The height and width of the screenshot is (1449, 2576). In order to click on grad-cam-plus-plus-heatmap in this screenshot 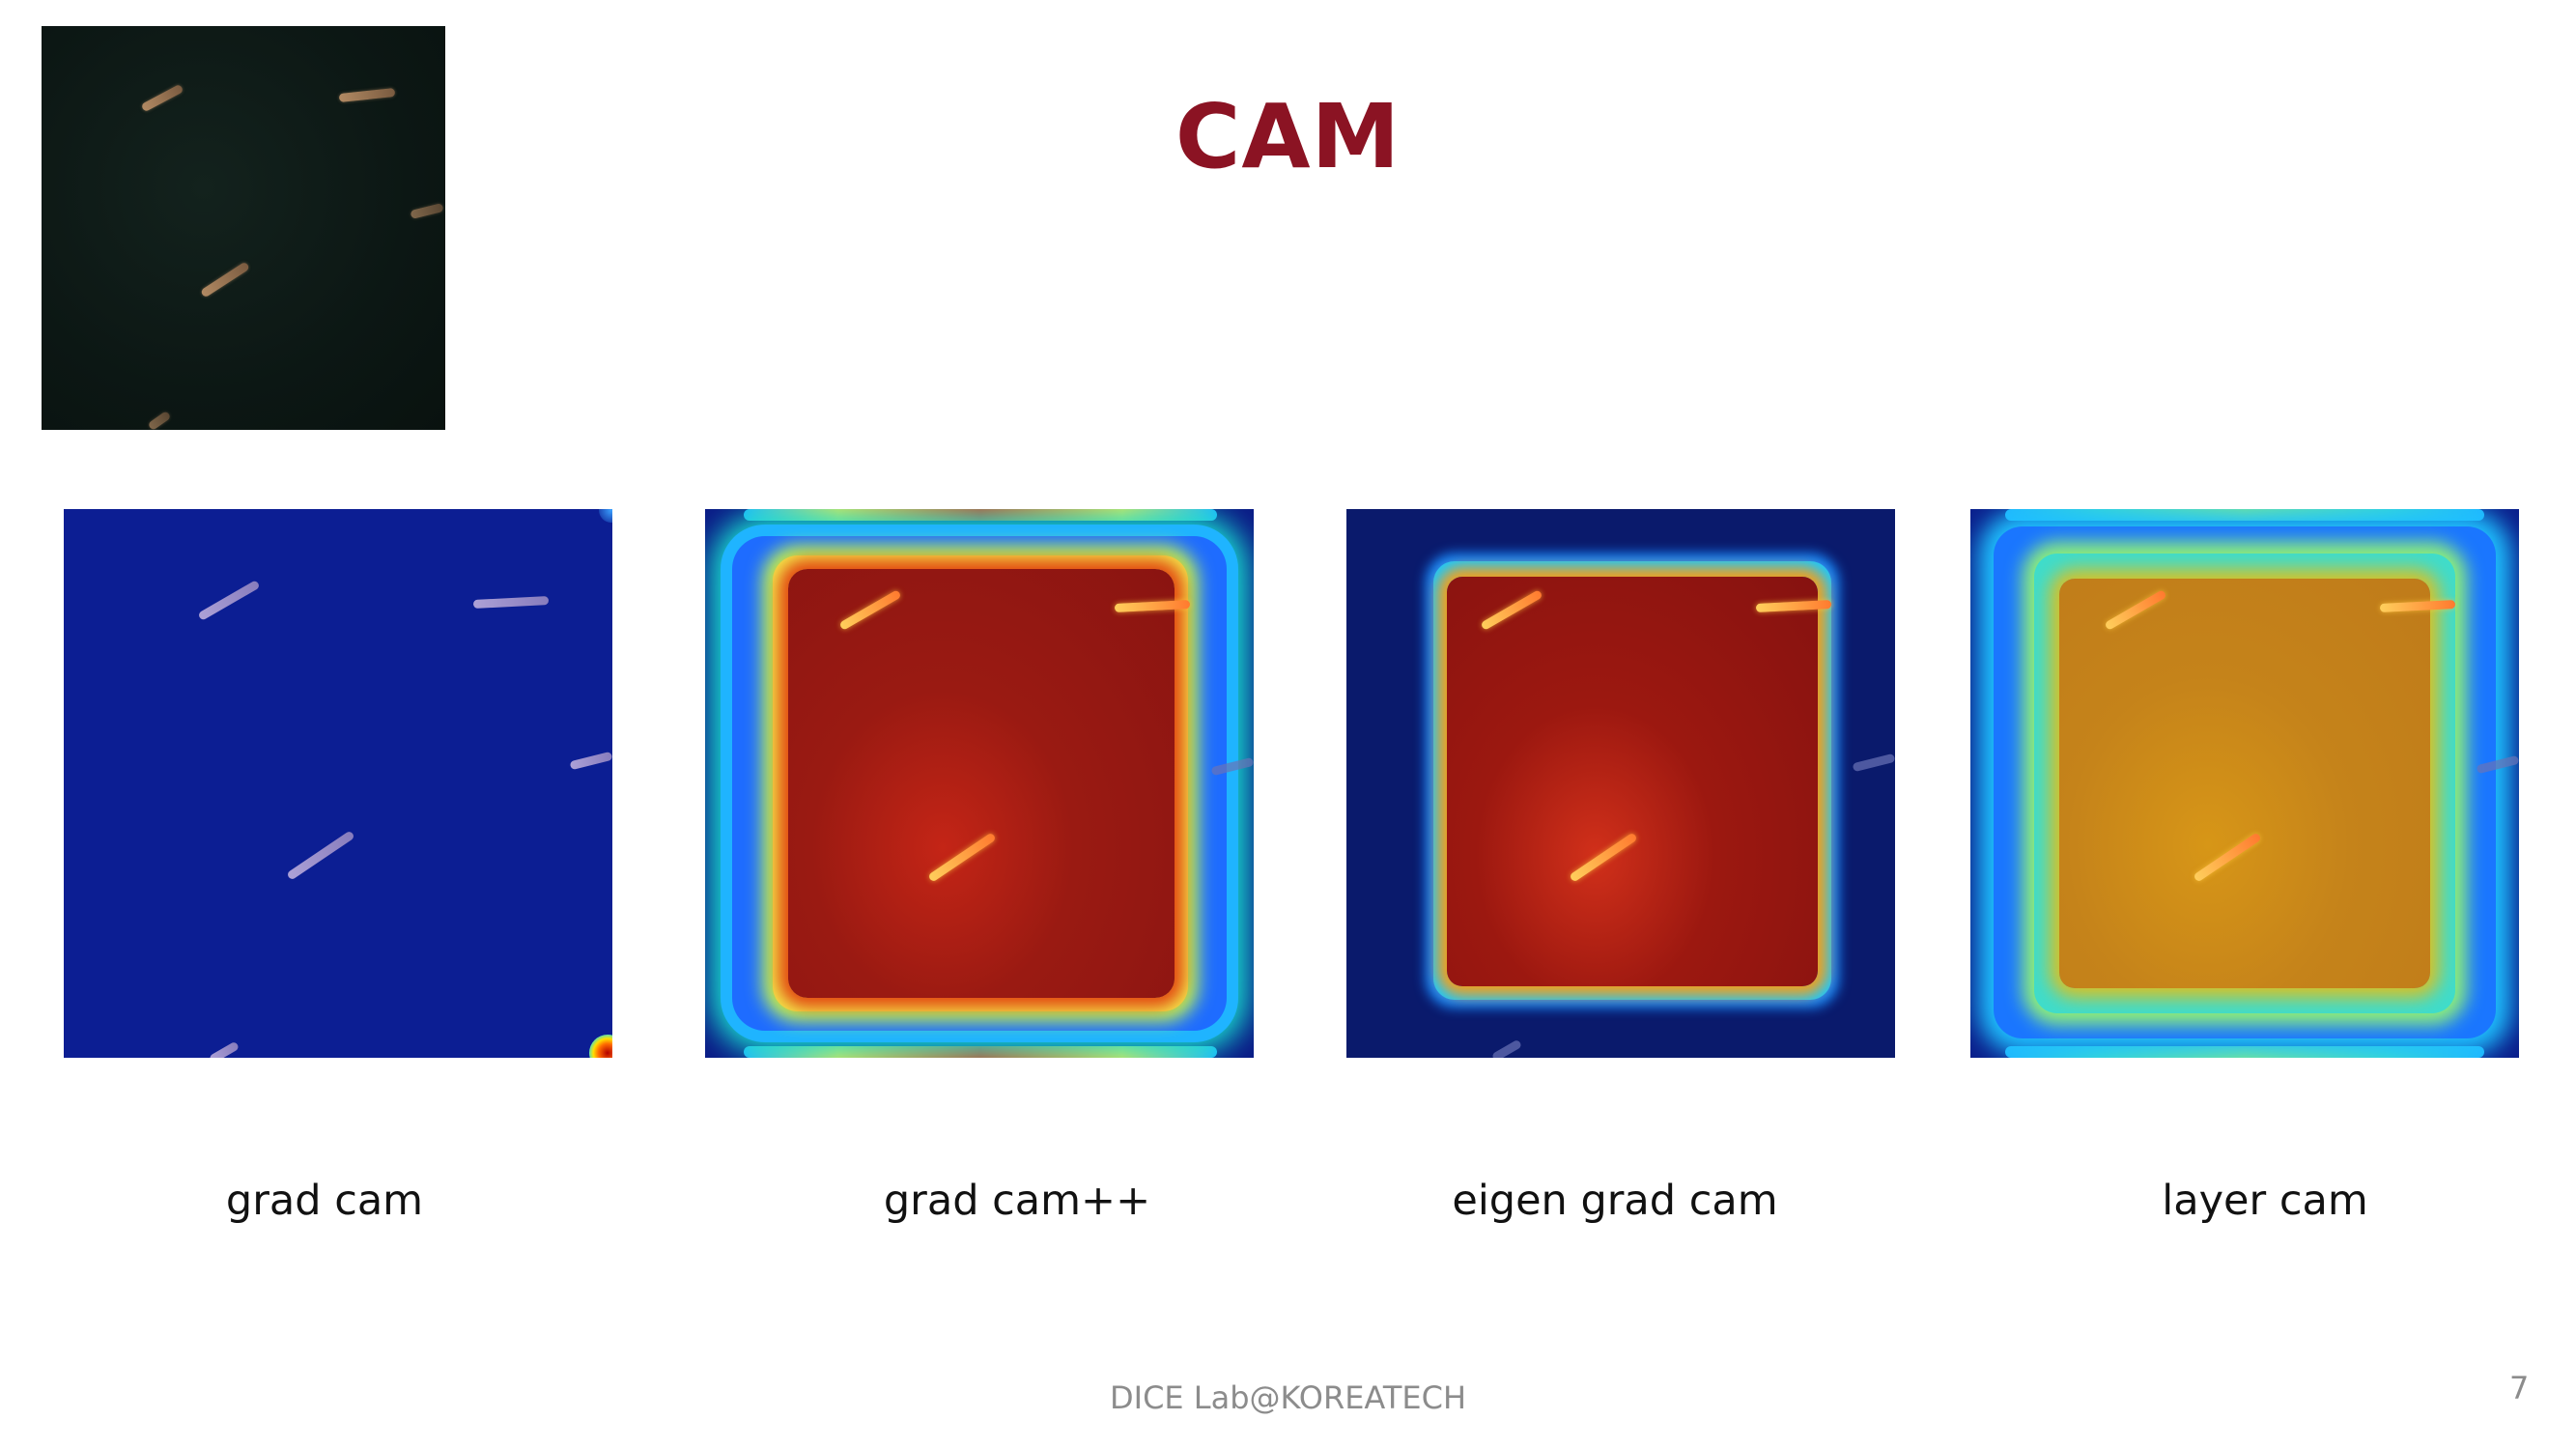, I will do `click(979, 783)`.